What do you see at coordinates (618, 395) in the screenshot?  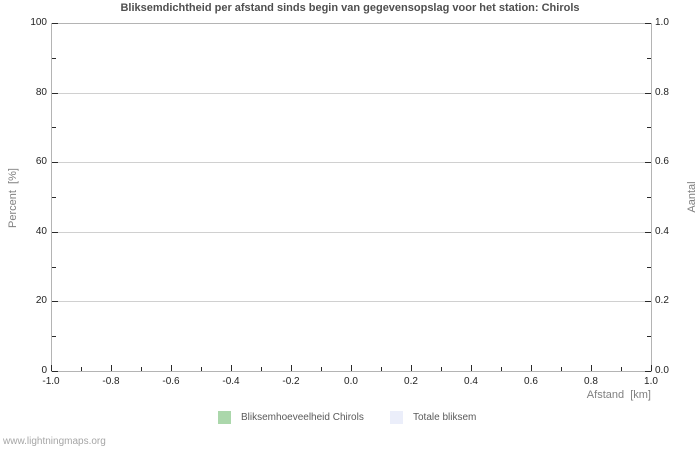 I see `x-axis-label: Afstand [km]` at bounding box center [618, 395].